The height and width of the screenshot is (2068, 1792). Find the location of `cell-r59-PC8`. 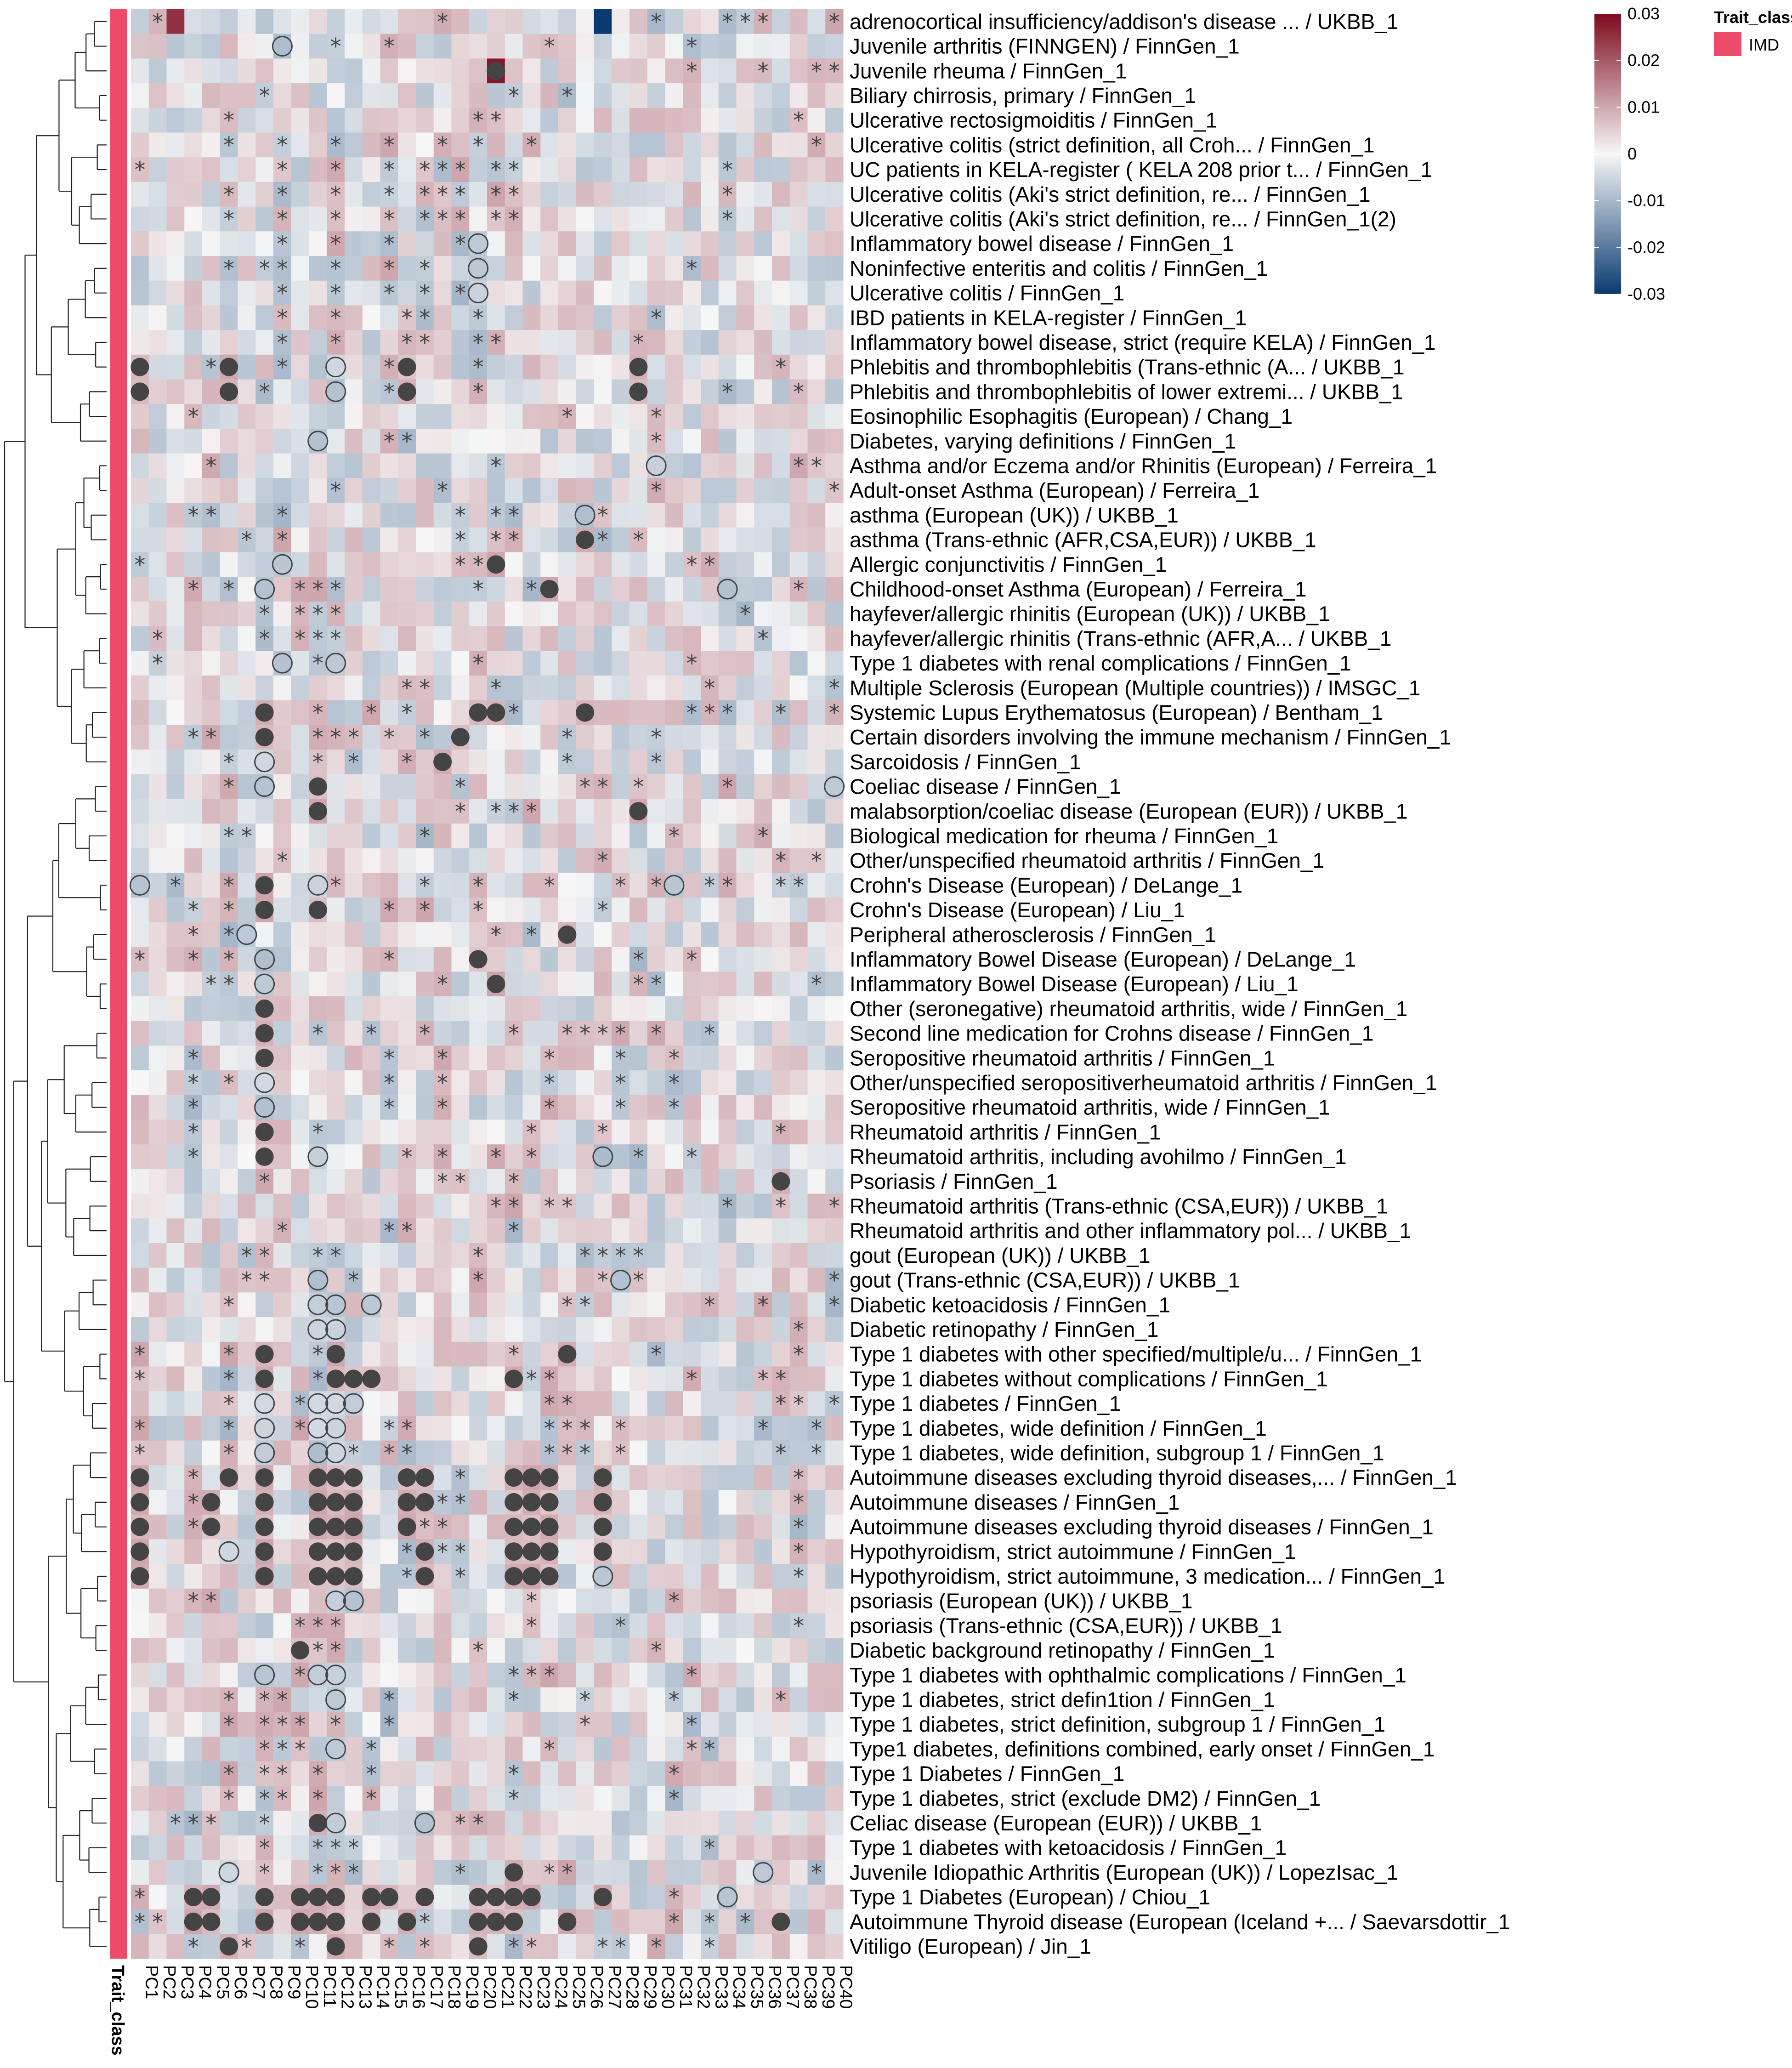

cell-r59-PC8 is located at coordinates (264, 1453).